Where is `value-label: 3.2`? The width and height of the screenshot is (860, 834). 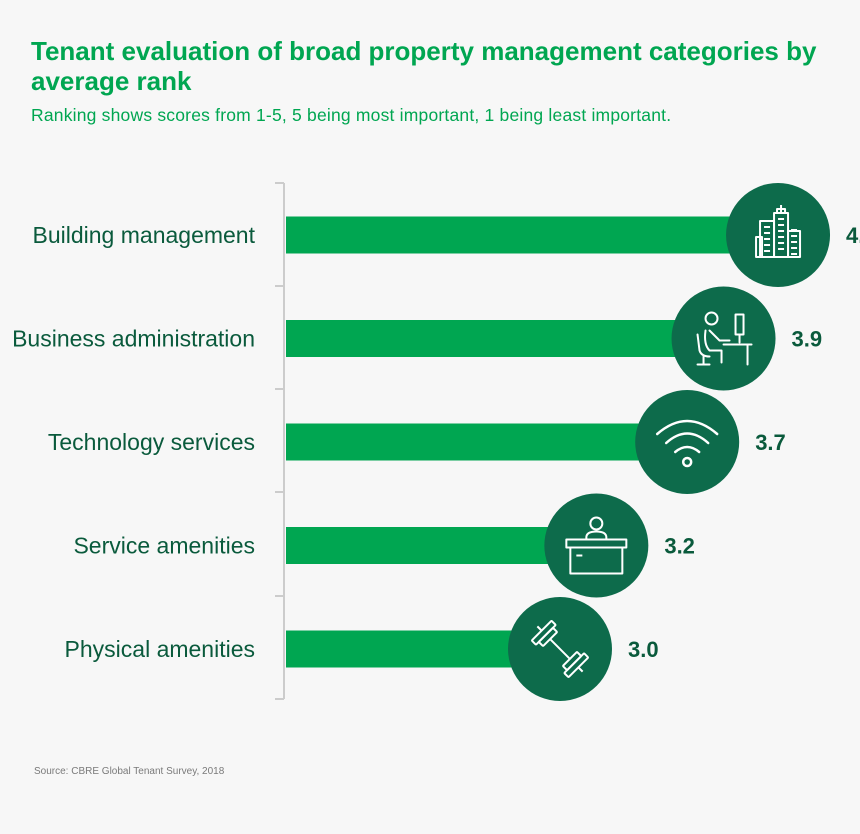 value-label: 3.2 is located at coordinates (679, 546).